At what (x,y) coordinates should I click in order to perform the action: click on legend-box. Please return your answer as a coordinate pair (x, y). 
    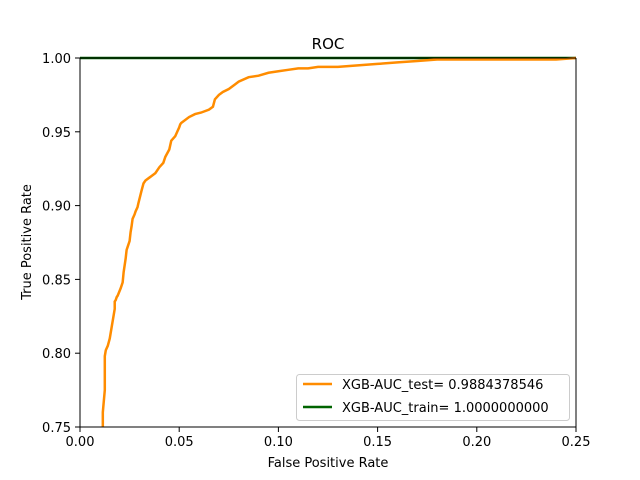
    Looking at the image, I should click on (433, 397).